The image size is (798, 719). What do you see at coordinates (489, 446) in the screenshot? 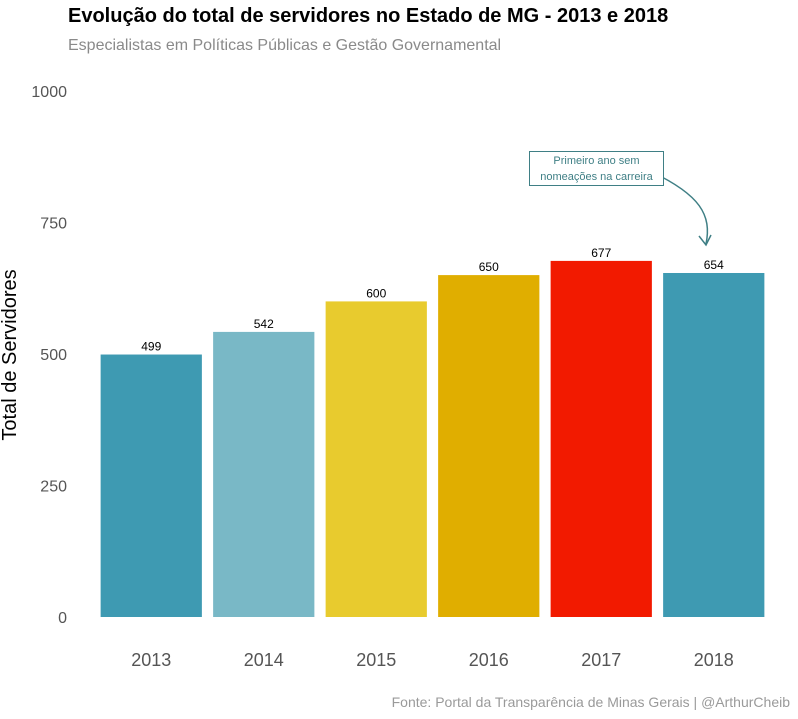
I see `bar-2016` at bounding box center [489, 446].